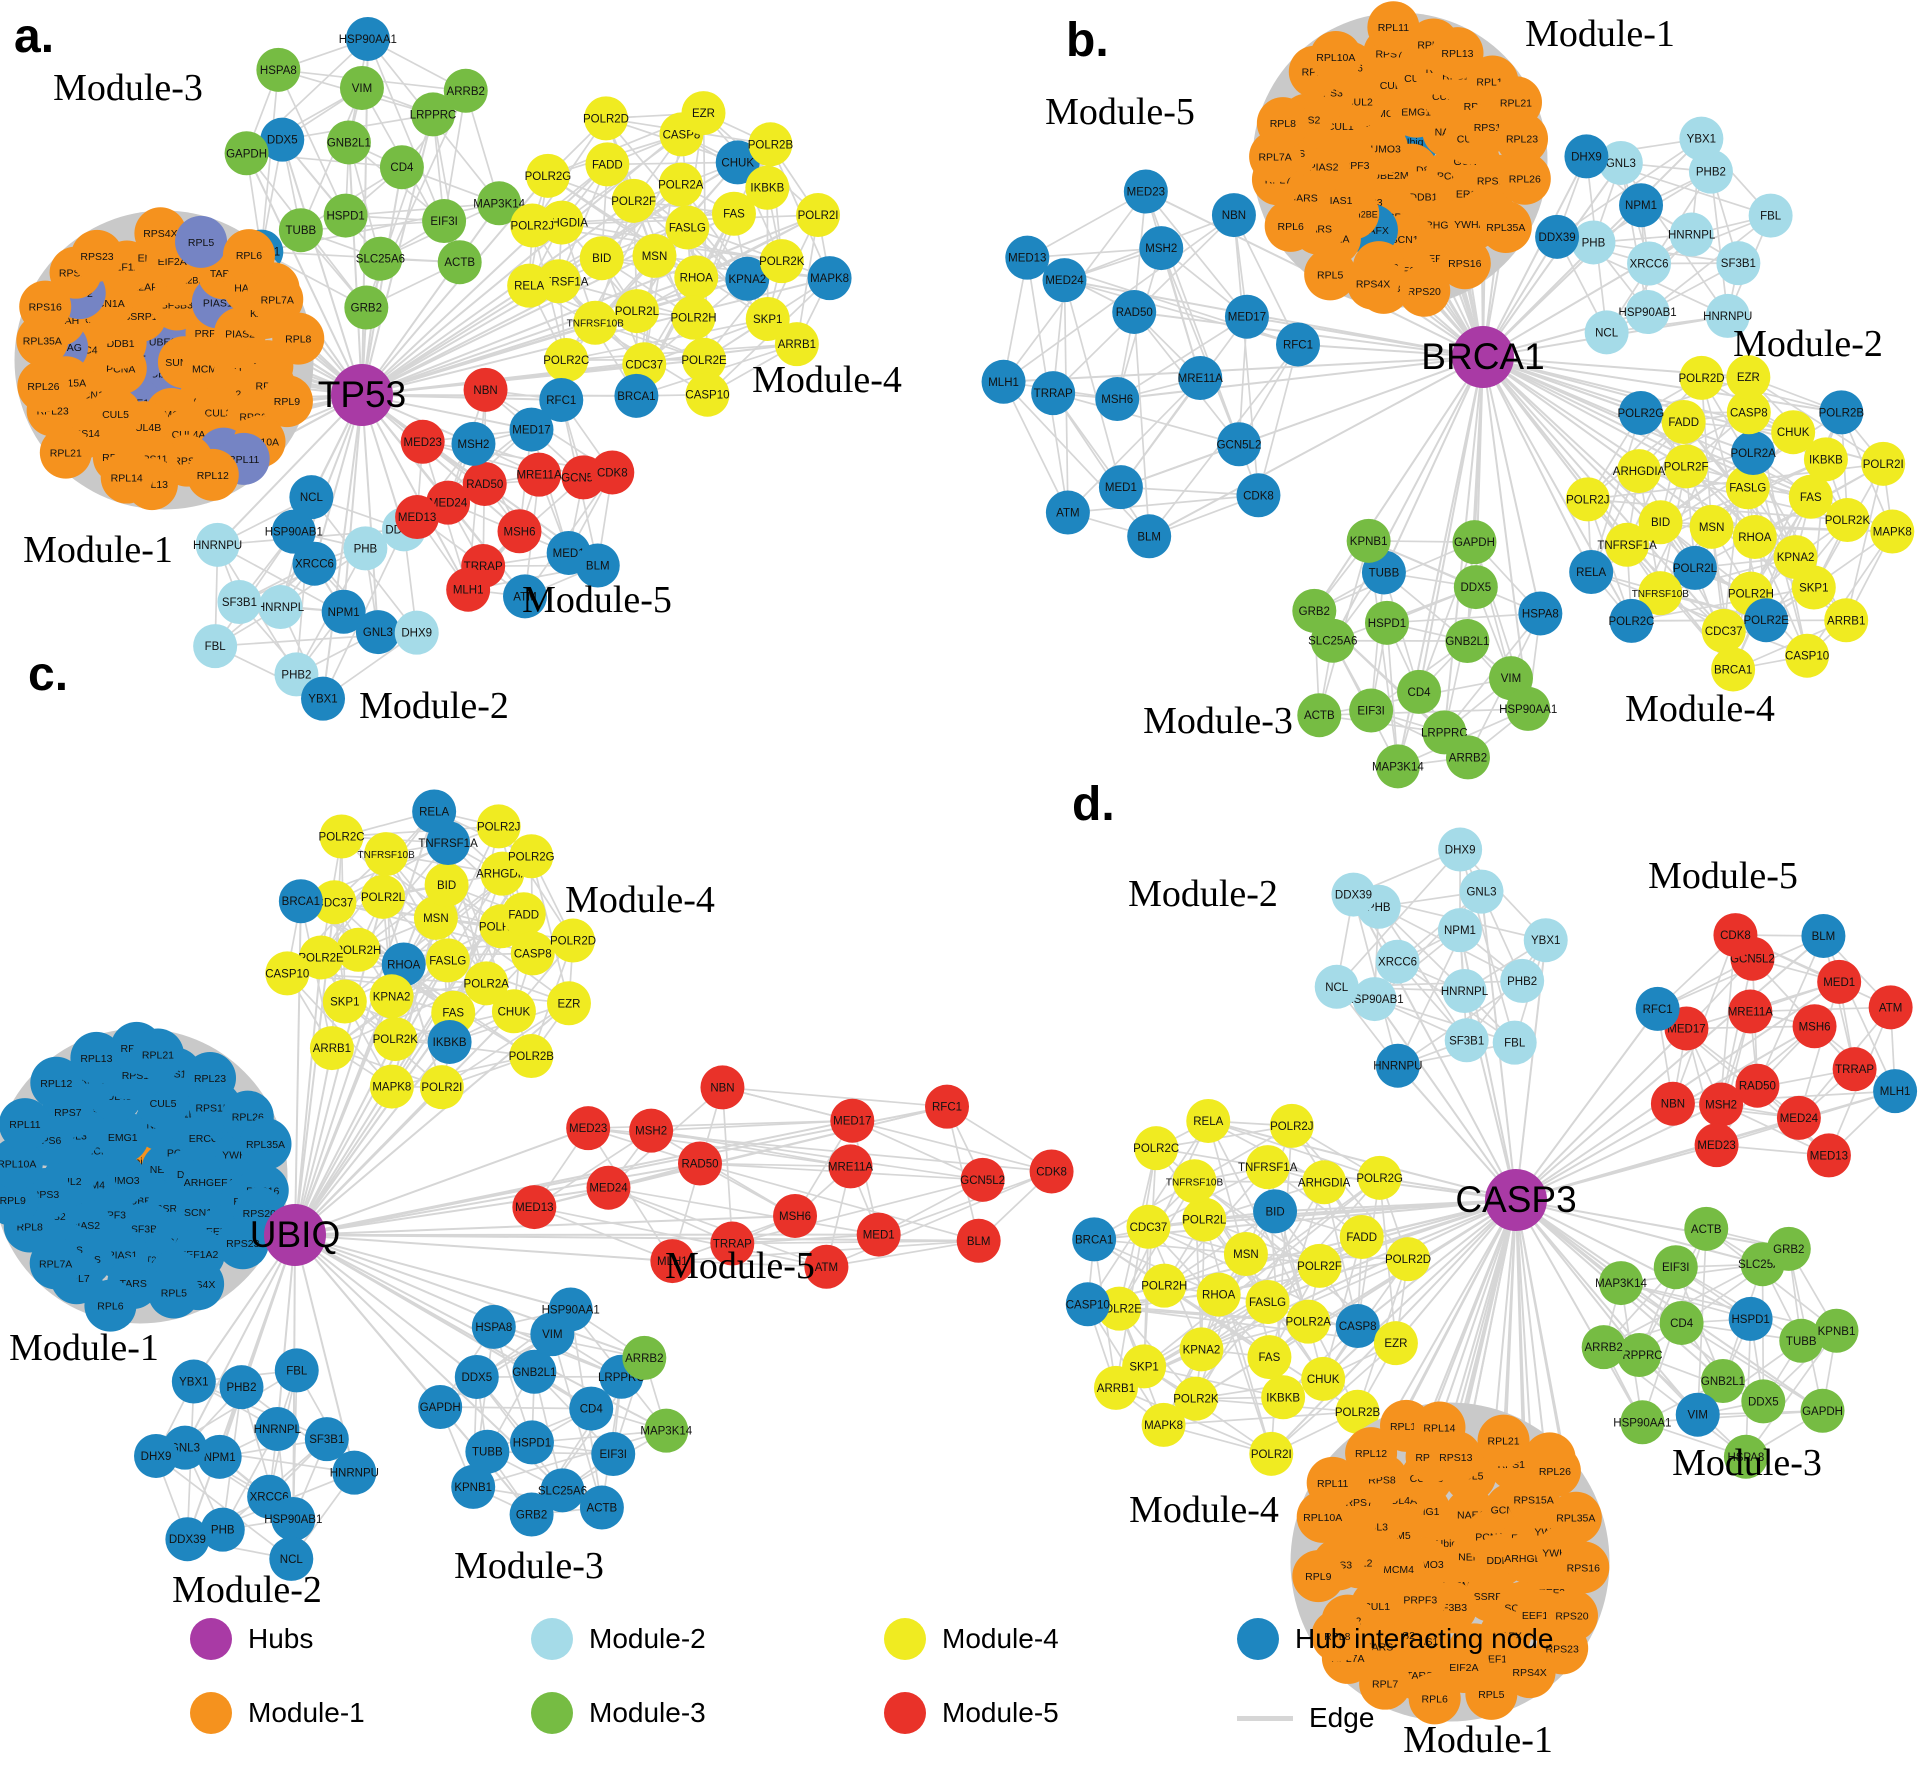  What do you see at coordinates (423, 443) in the screenshot?
I see `node-label-MED23: MED23` at bounding box center [423, 443].